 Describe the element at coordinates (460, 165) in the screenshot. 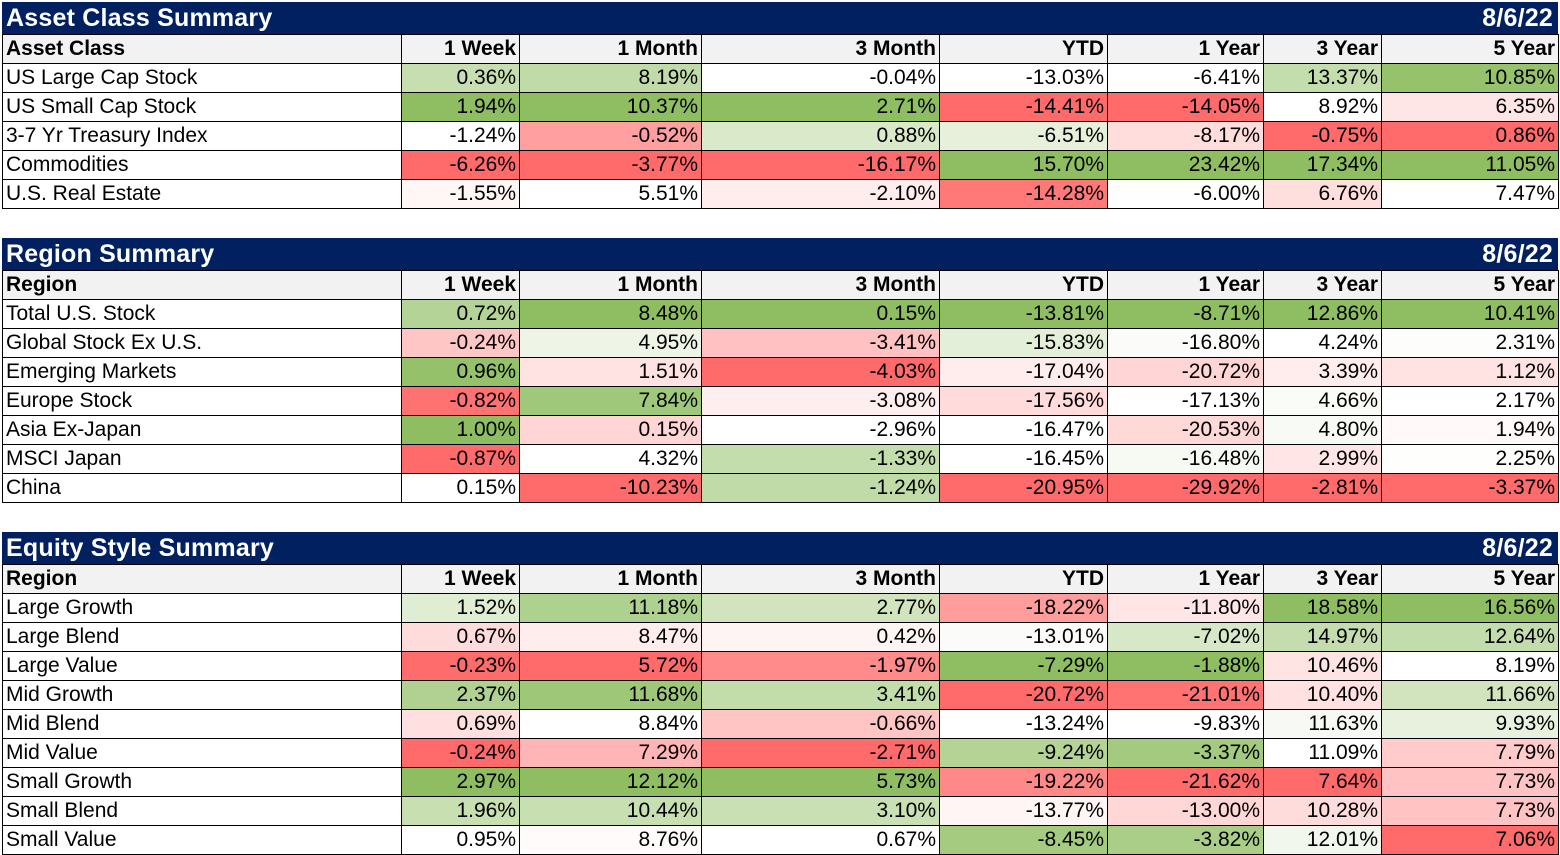

I see `value-cell: -6.26%` at that location.